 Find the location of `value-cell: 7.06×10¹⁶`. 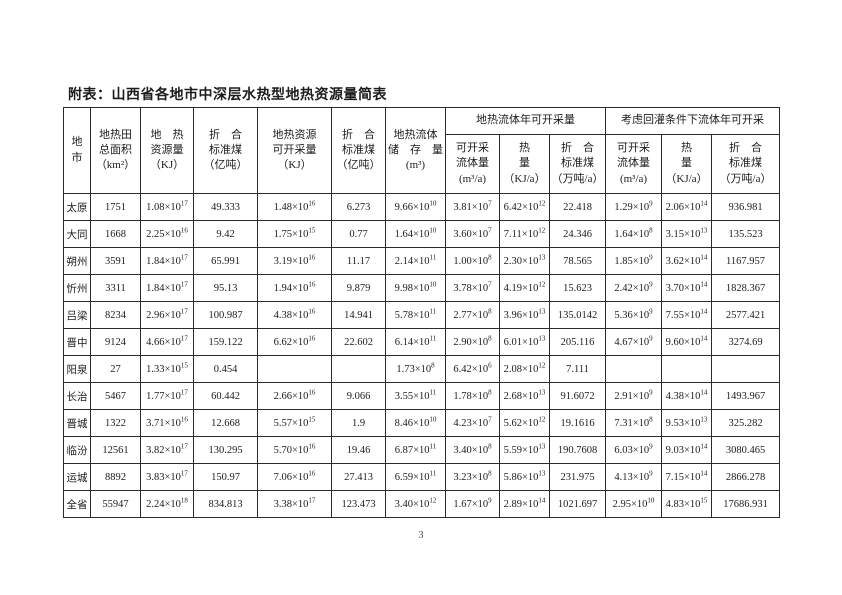

value-cell: 7.06×10¹⁶ is located at coordinates (294, 477).